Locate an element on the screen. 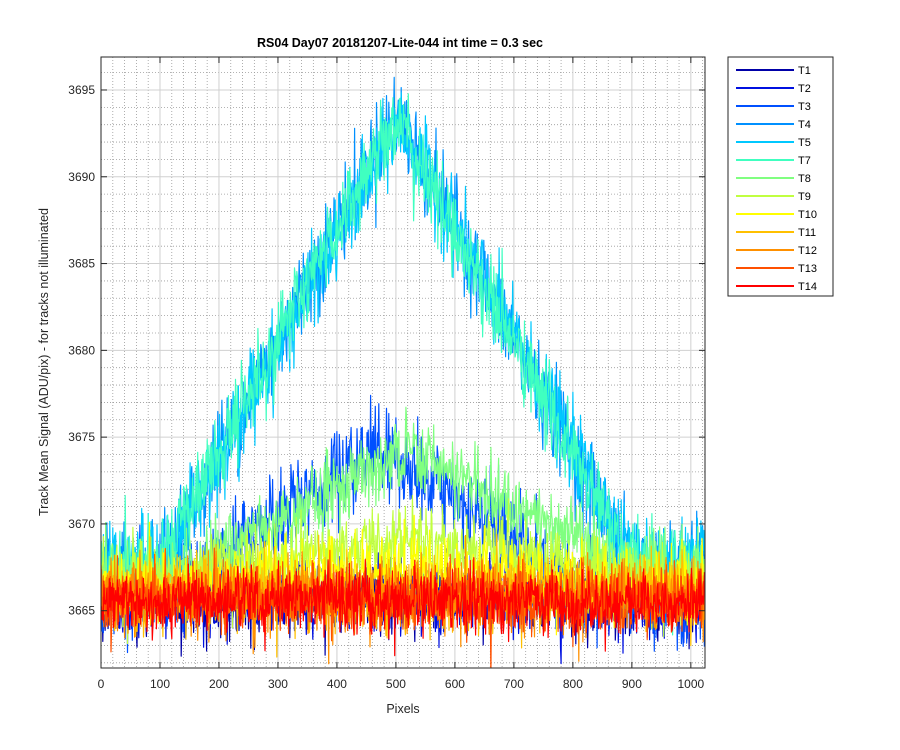 This screenshot has height=750, width=900. legend-label: T7 is located at coordinates (804, 161).